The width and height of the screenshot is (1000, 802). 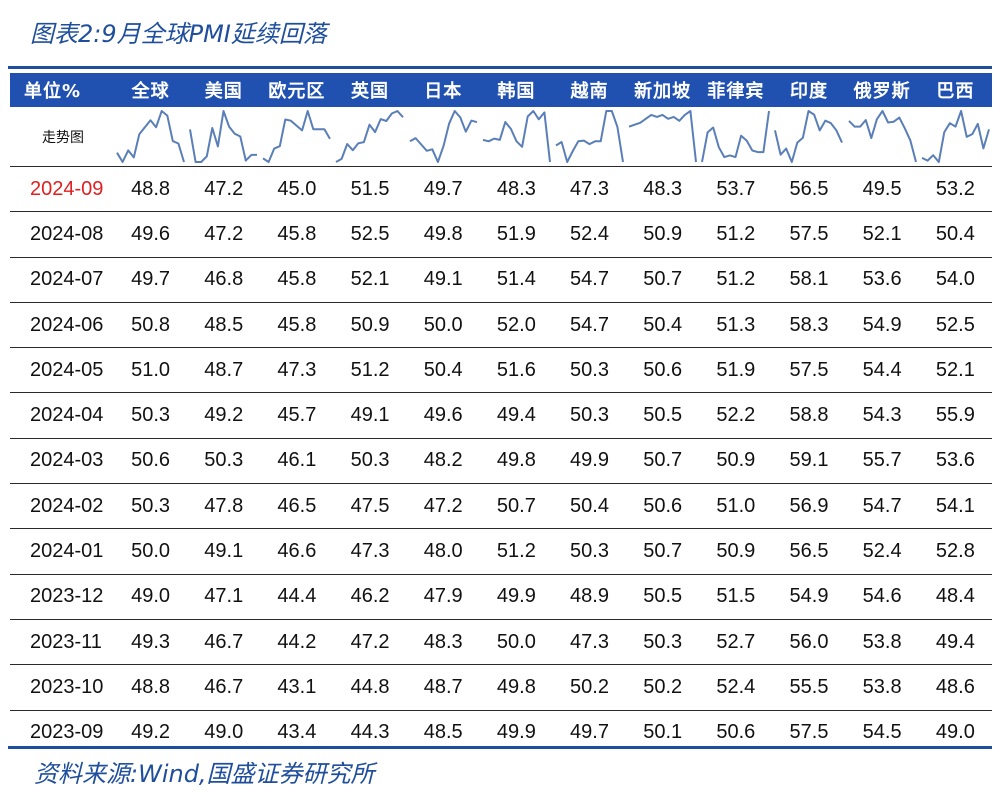 What do you see at coordinates (370, 506) in the screenshot?
I see `value-cell-uk: 47.5` at bounding box center [370, 506].